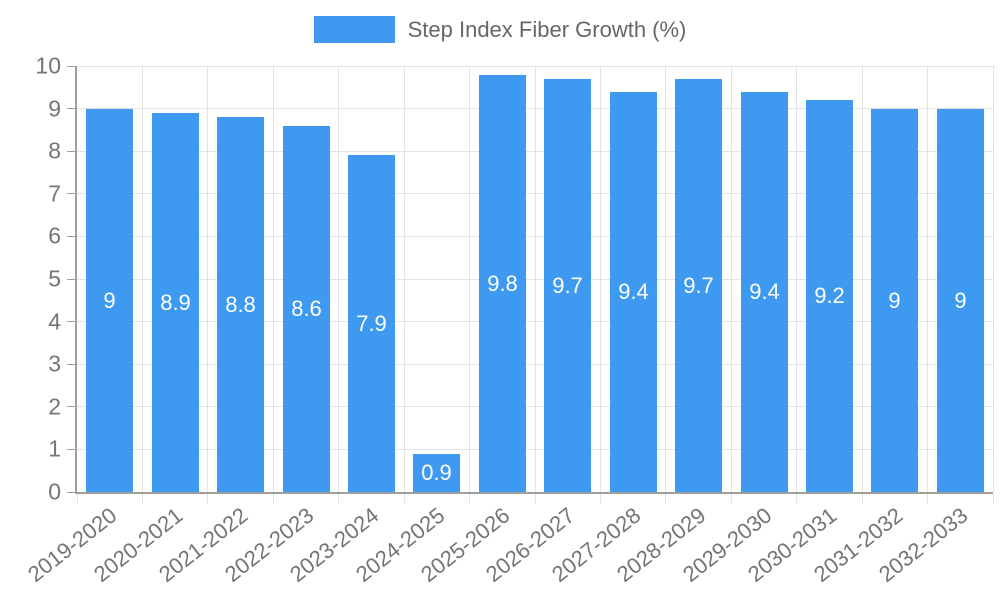 This screenshot has height=600, width=1000. I want to click on y-axis-tick-label: 9, so click(54, 108).